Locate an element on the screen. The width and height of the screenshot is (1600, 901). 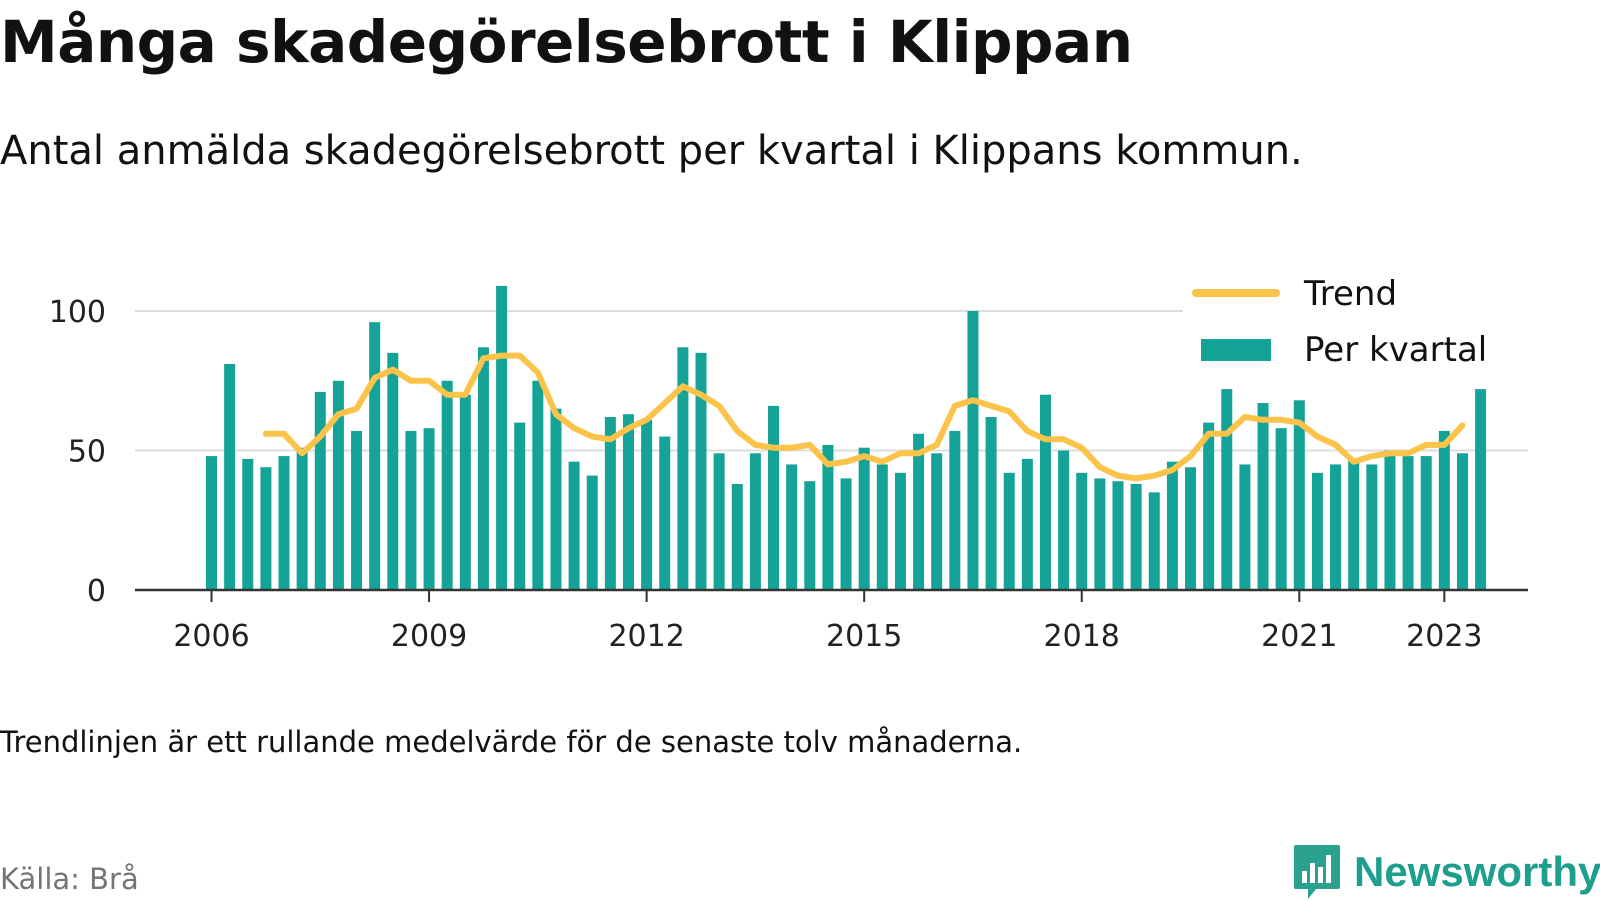
x-tick-label: 2023 is located at coordinates (1444, 636).